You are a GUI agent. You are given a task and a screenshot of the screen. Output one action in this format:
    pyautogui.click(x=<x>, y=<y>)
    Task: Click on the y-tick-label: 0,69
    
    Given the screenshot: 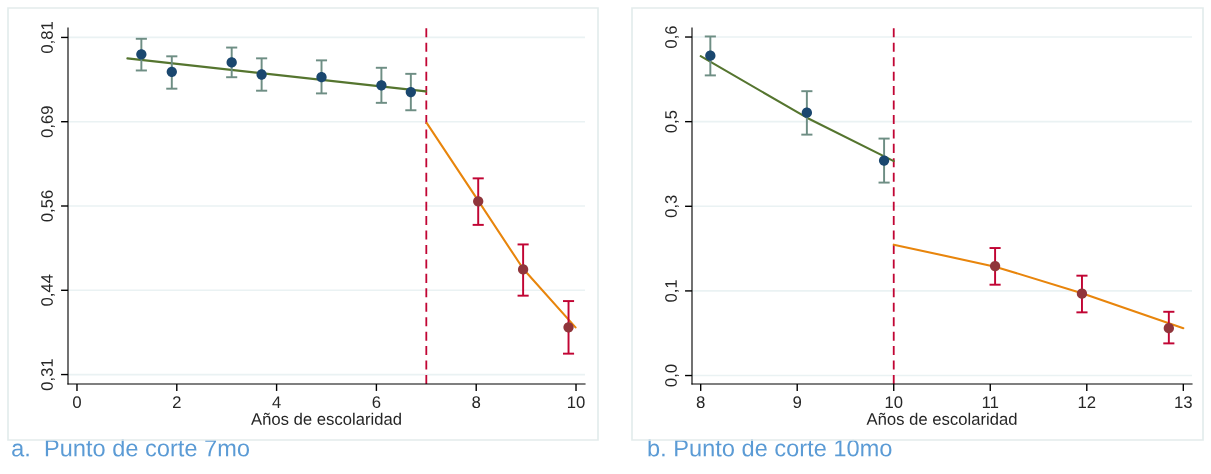 What is the action you would take?
    pyautogui.click(x=48, y=122)
    